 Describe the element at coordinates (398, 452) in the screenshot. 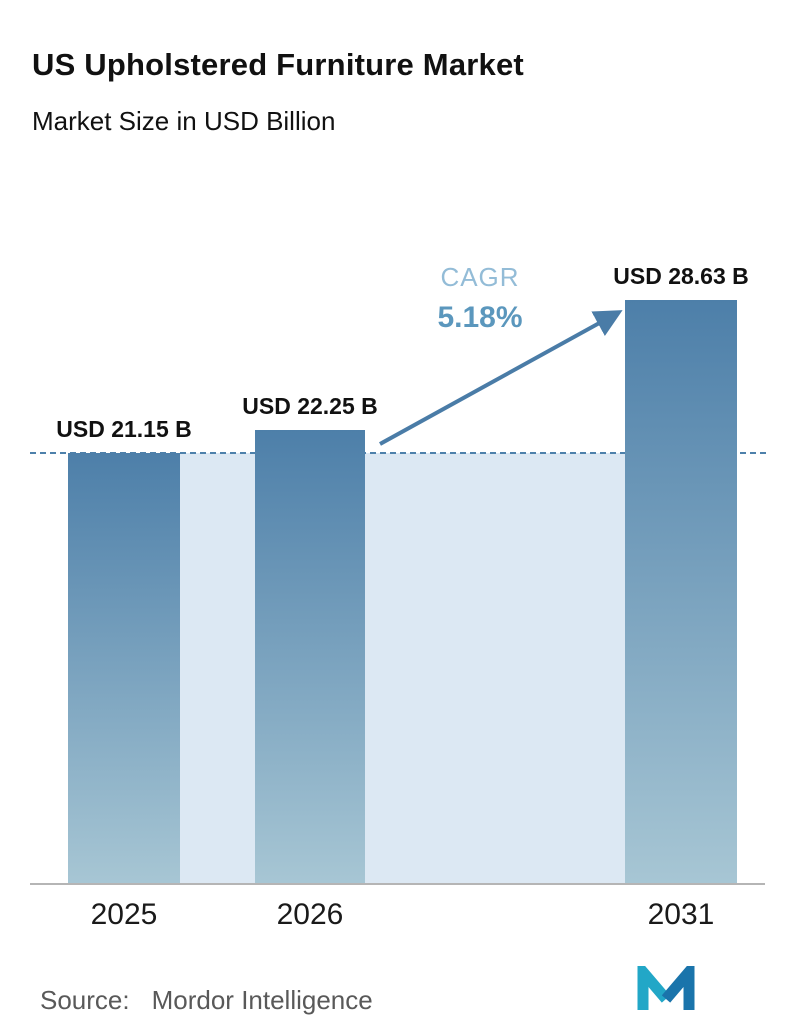

I see `reference-dashed-line` at that location.